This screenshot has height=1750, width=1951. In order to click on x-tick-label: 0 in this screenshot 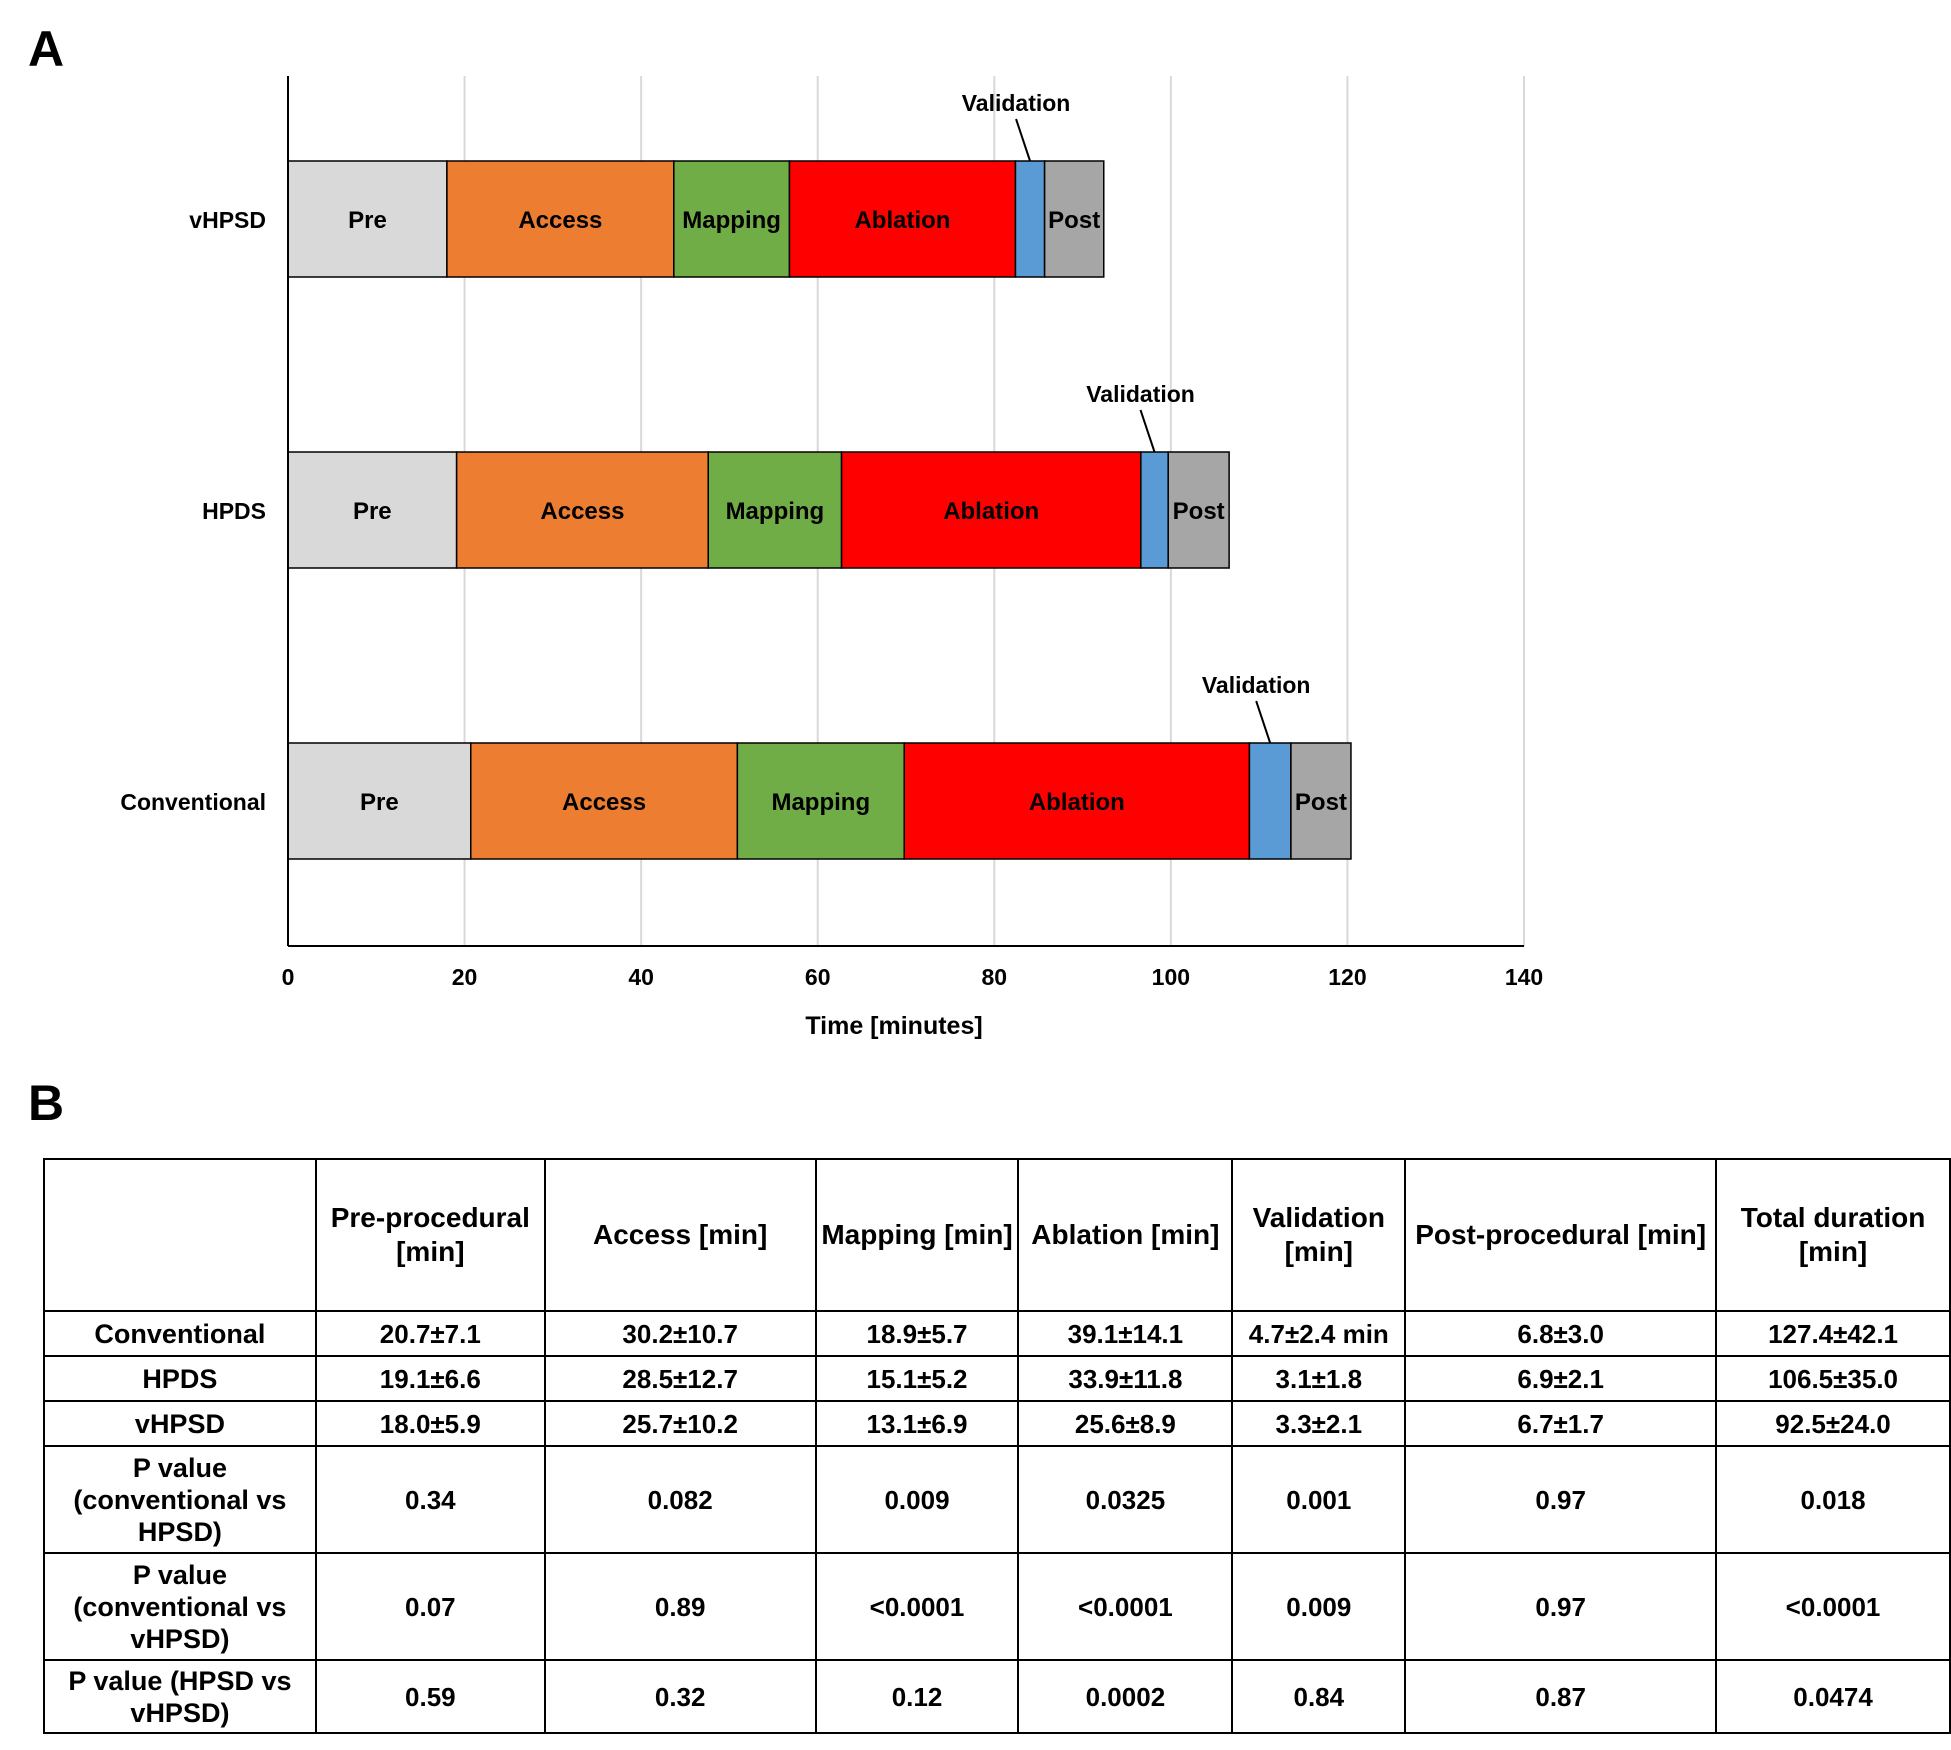, I will do `click(288, 977)`.